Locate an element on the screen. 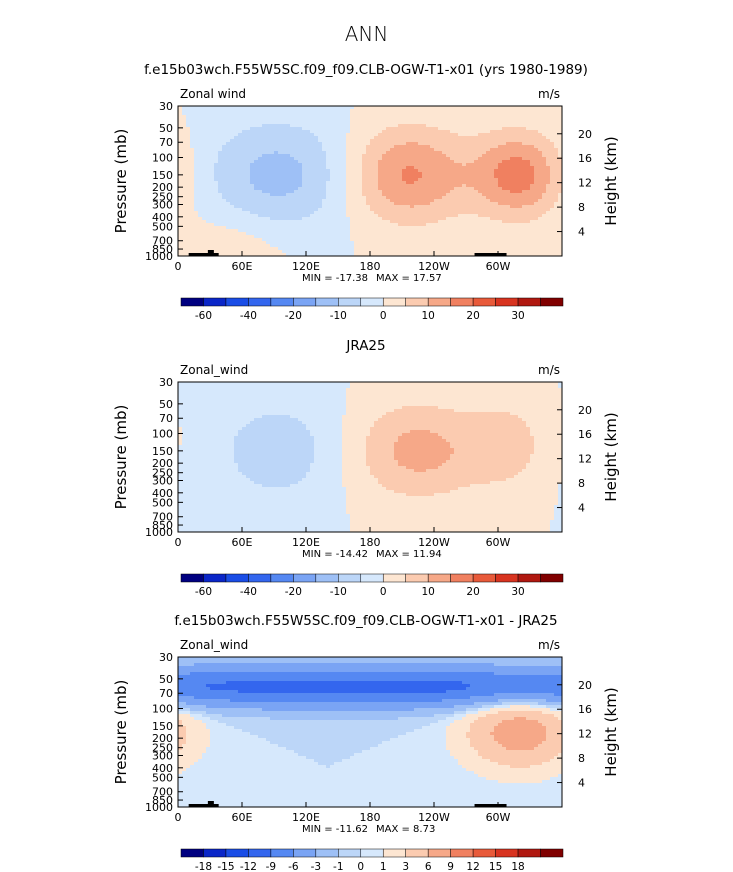  y-tick-label: 70 is located at coordinates (166, 142).